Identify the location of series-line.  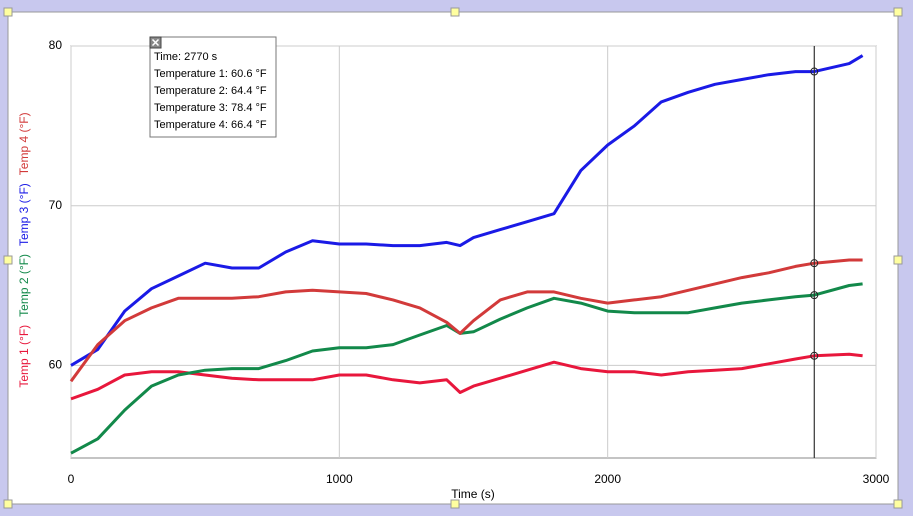
(466, 376).